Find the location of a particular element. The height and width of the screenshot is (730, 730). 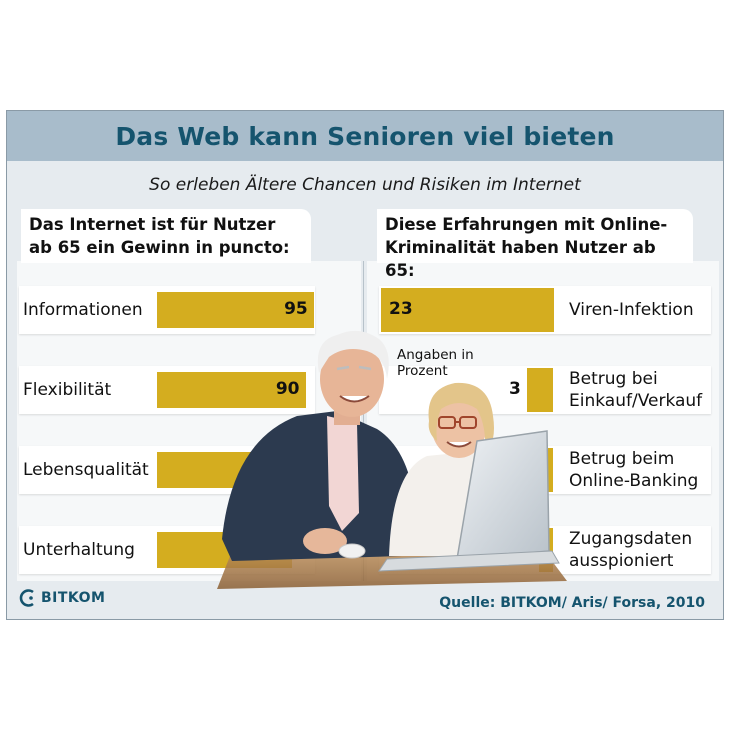

bitkom-logo: BITKOM is located at coordinates (62, 598).